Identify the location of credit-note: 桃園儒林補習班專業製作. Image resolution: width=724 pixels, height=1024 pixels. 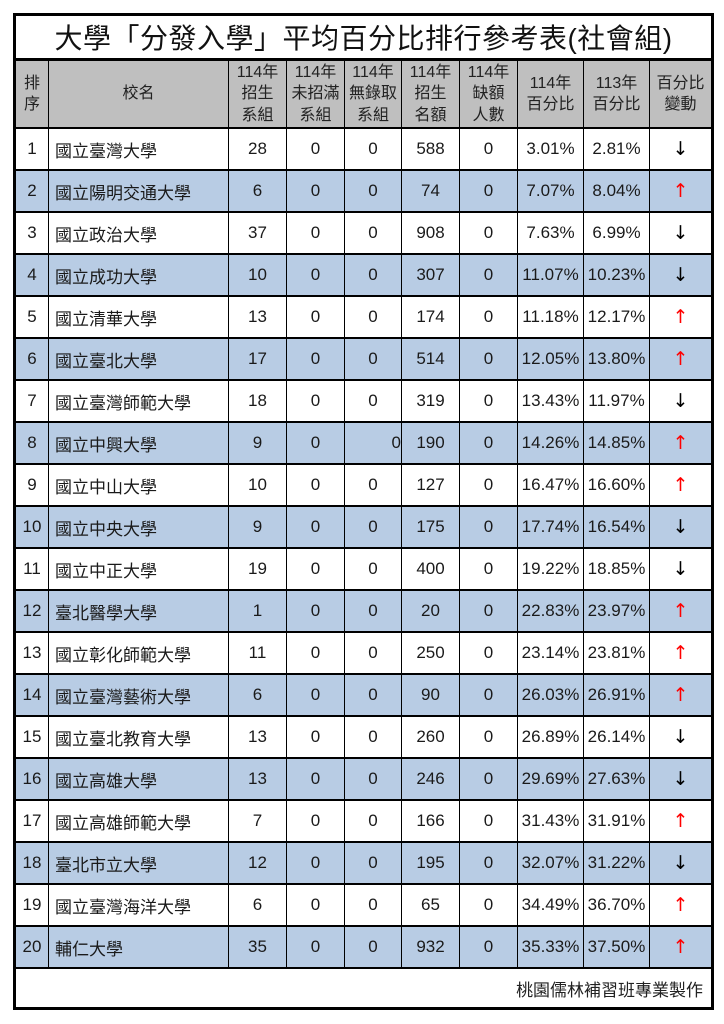
(363, 988).